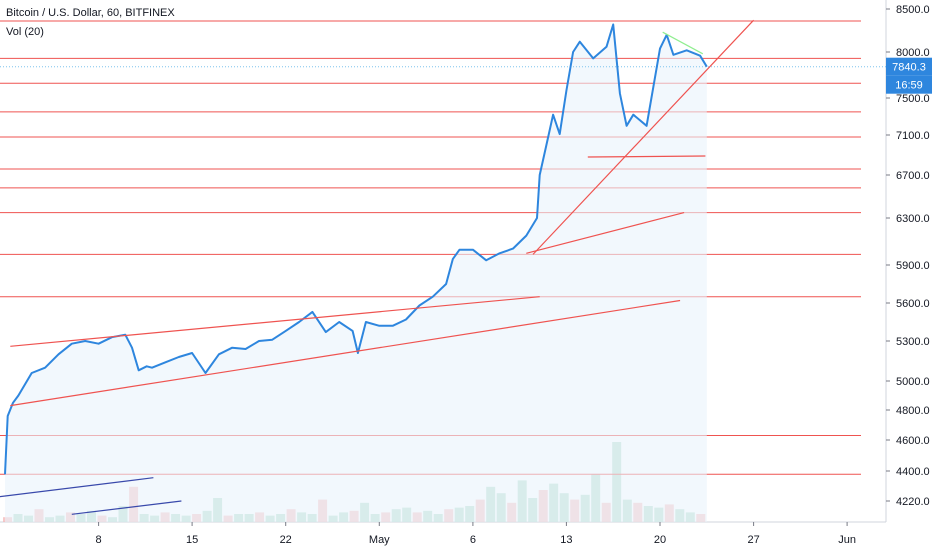 The height and width of the screenshot is (555, 932). Describe the element at coordinates (913, 304) in the screenshot. I see `price-tick-label: 5600.0` at that location.